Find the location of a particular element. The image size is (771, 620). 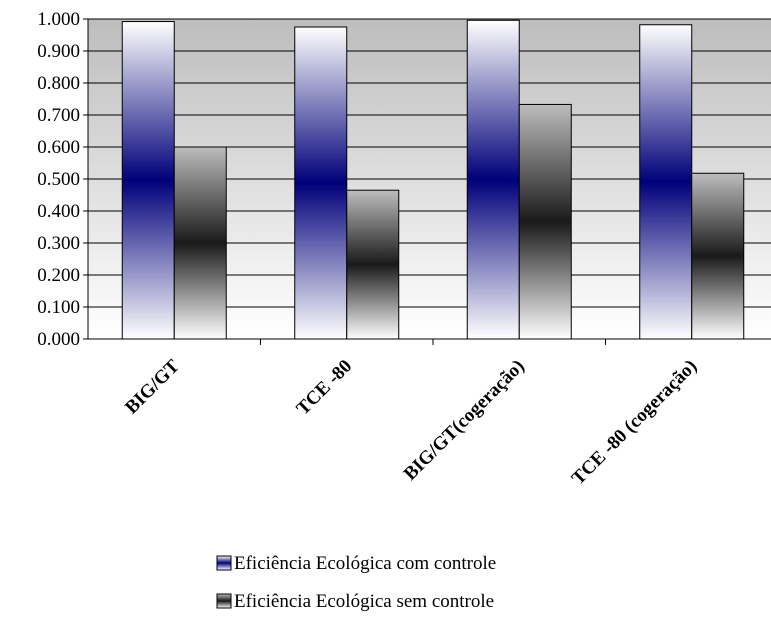

legend-label: Eficiência Ecológica sem controle is located at coordinates (364, 601).